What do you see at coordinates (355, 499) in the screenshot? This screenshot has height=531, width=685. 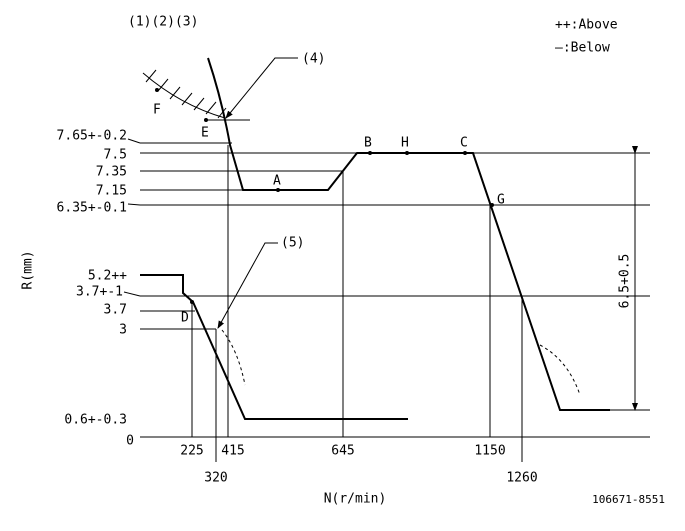 I see `x-axis-label: N(r/min)` at bounding box center [355, 499].